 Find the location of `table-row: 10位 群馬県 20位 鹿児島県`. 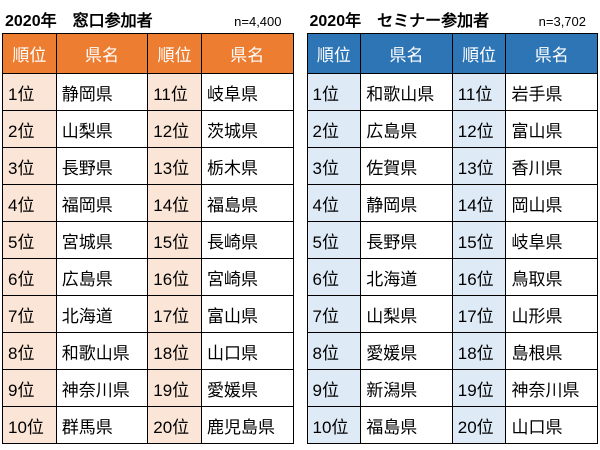

table-row: 10位 群馬県 20位 鹿児島県 is located at coordinates (148, 425).